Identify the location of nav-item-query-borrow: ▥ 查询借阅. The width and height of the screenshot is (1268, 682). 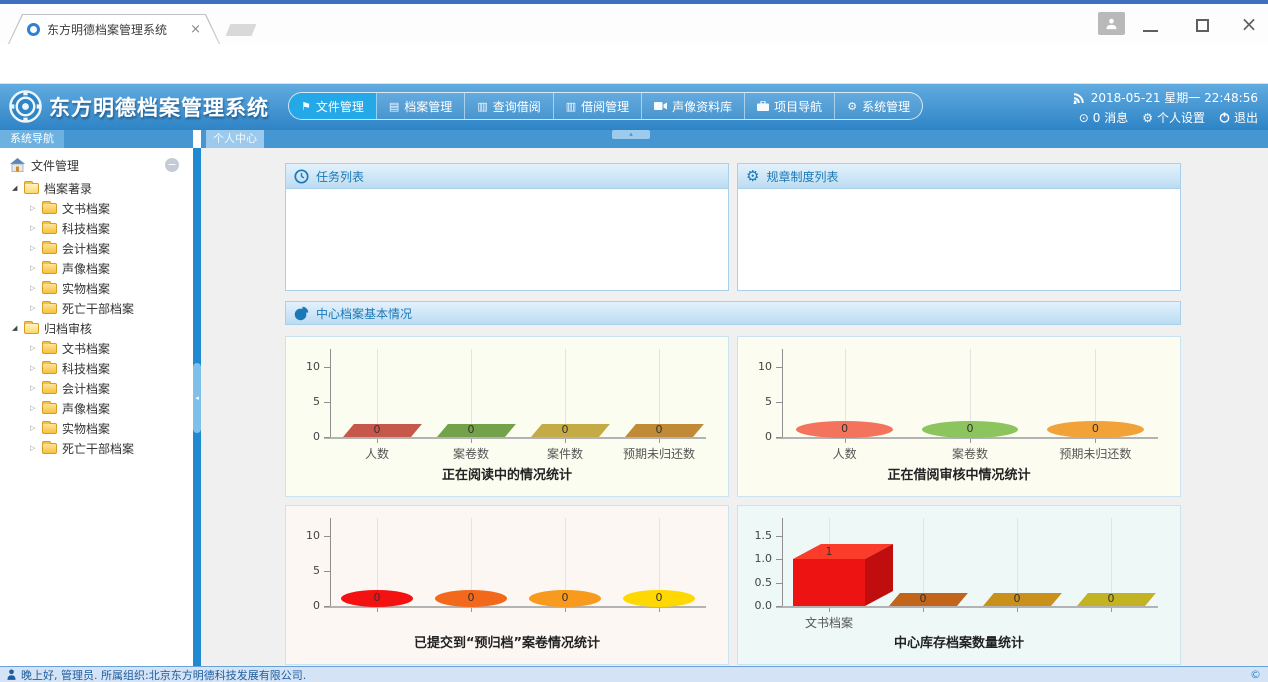
(509, 106).